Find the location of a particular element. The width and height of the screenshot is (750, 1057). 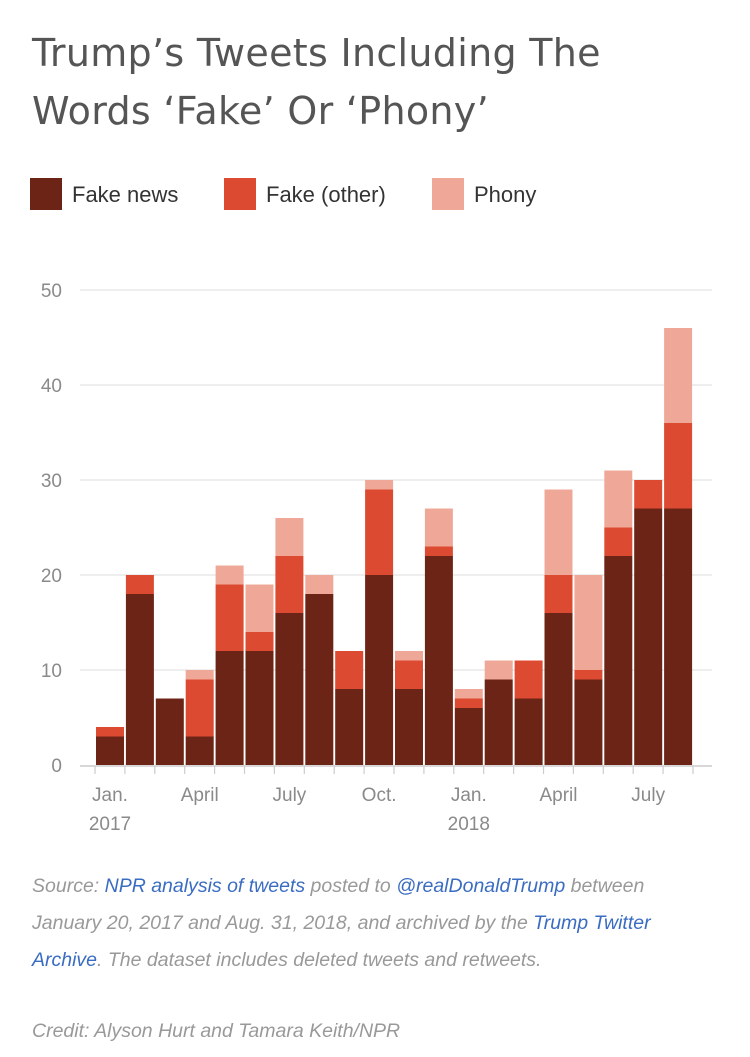

credit-line: Credit: Alyson Hurt and Tamara Keith/NPR is located at coordinates (216, 1031).